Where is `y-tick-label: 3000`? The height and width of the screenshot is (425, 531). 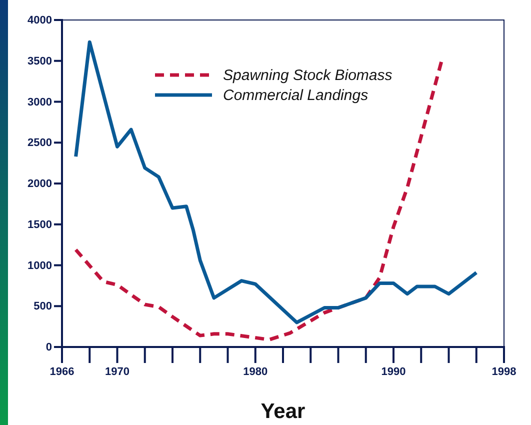 y-tick-label: 3000 is located at coordinates (40, 102).